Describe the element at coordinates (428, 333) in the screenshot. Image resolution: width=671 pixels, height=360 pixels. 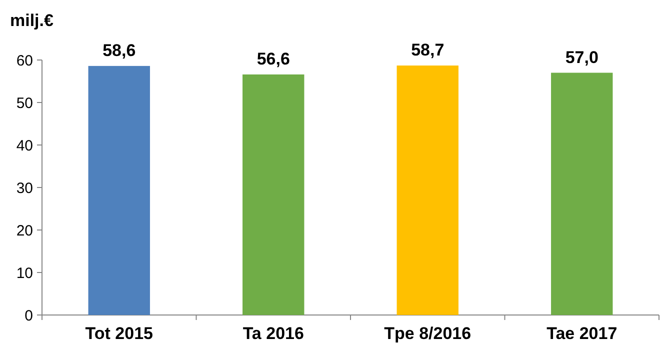
I see `x-tick-label: Tpe 8/2016` at that location.